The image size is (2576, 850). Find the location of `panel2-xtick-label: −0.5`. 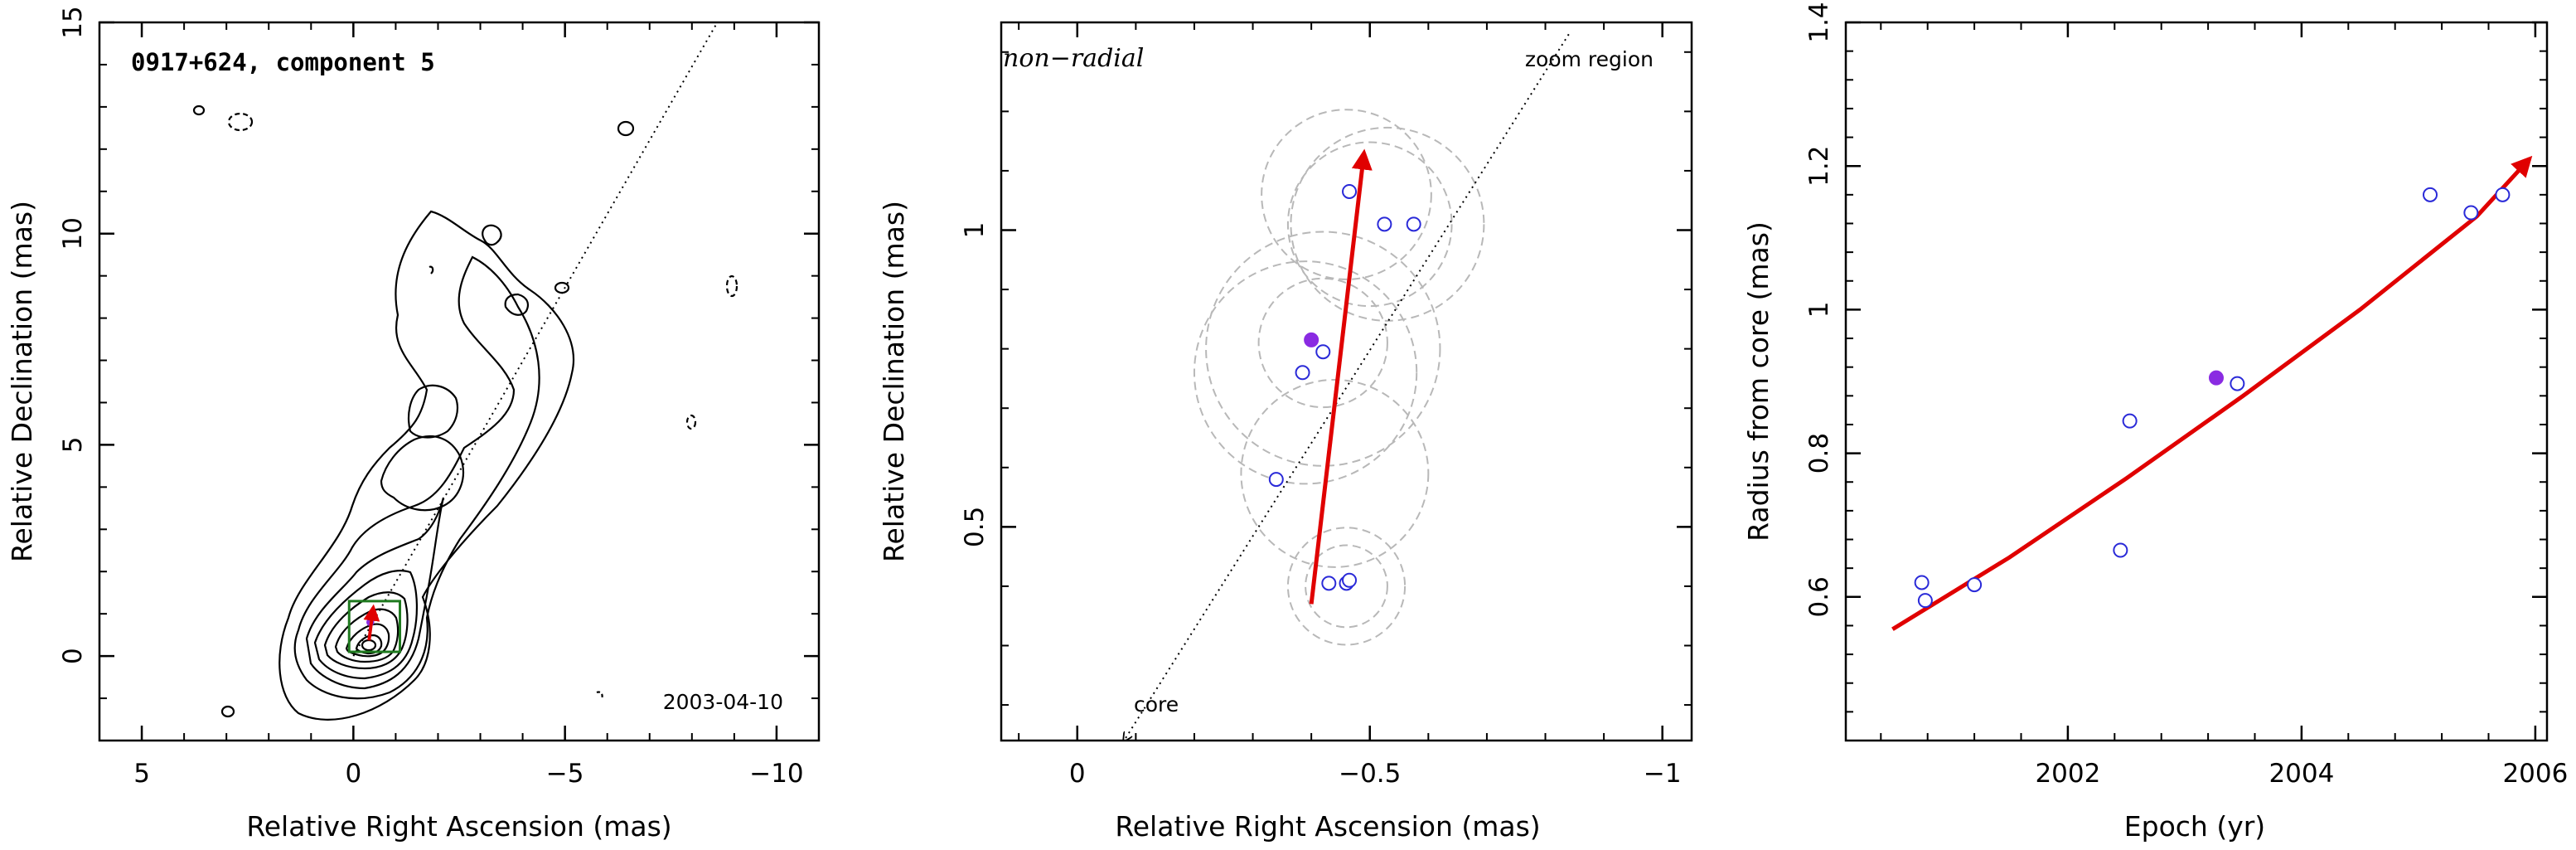

panel2-xtick-label: −0.5 is located at coordinates (1370, 774).